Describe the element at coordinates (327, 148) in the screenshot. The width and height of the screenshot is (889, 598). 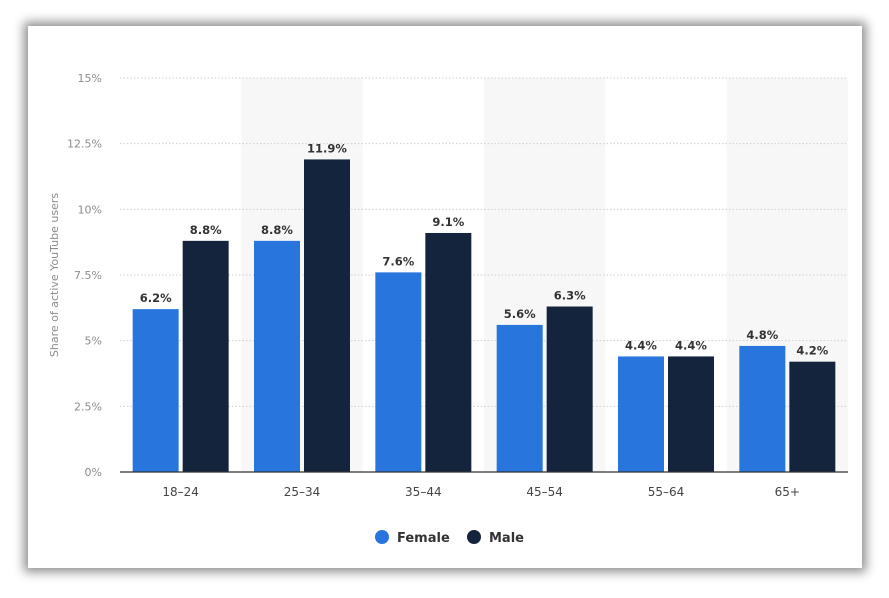
I see `value-label: 11.9%` at that location.